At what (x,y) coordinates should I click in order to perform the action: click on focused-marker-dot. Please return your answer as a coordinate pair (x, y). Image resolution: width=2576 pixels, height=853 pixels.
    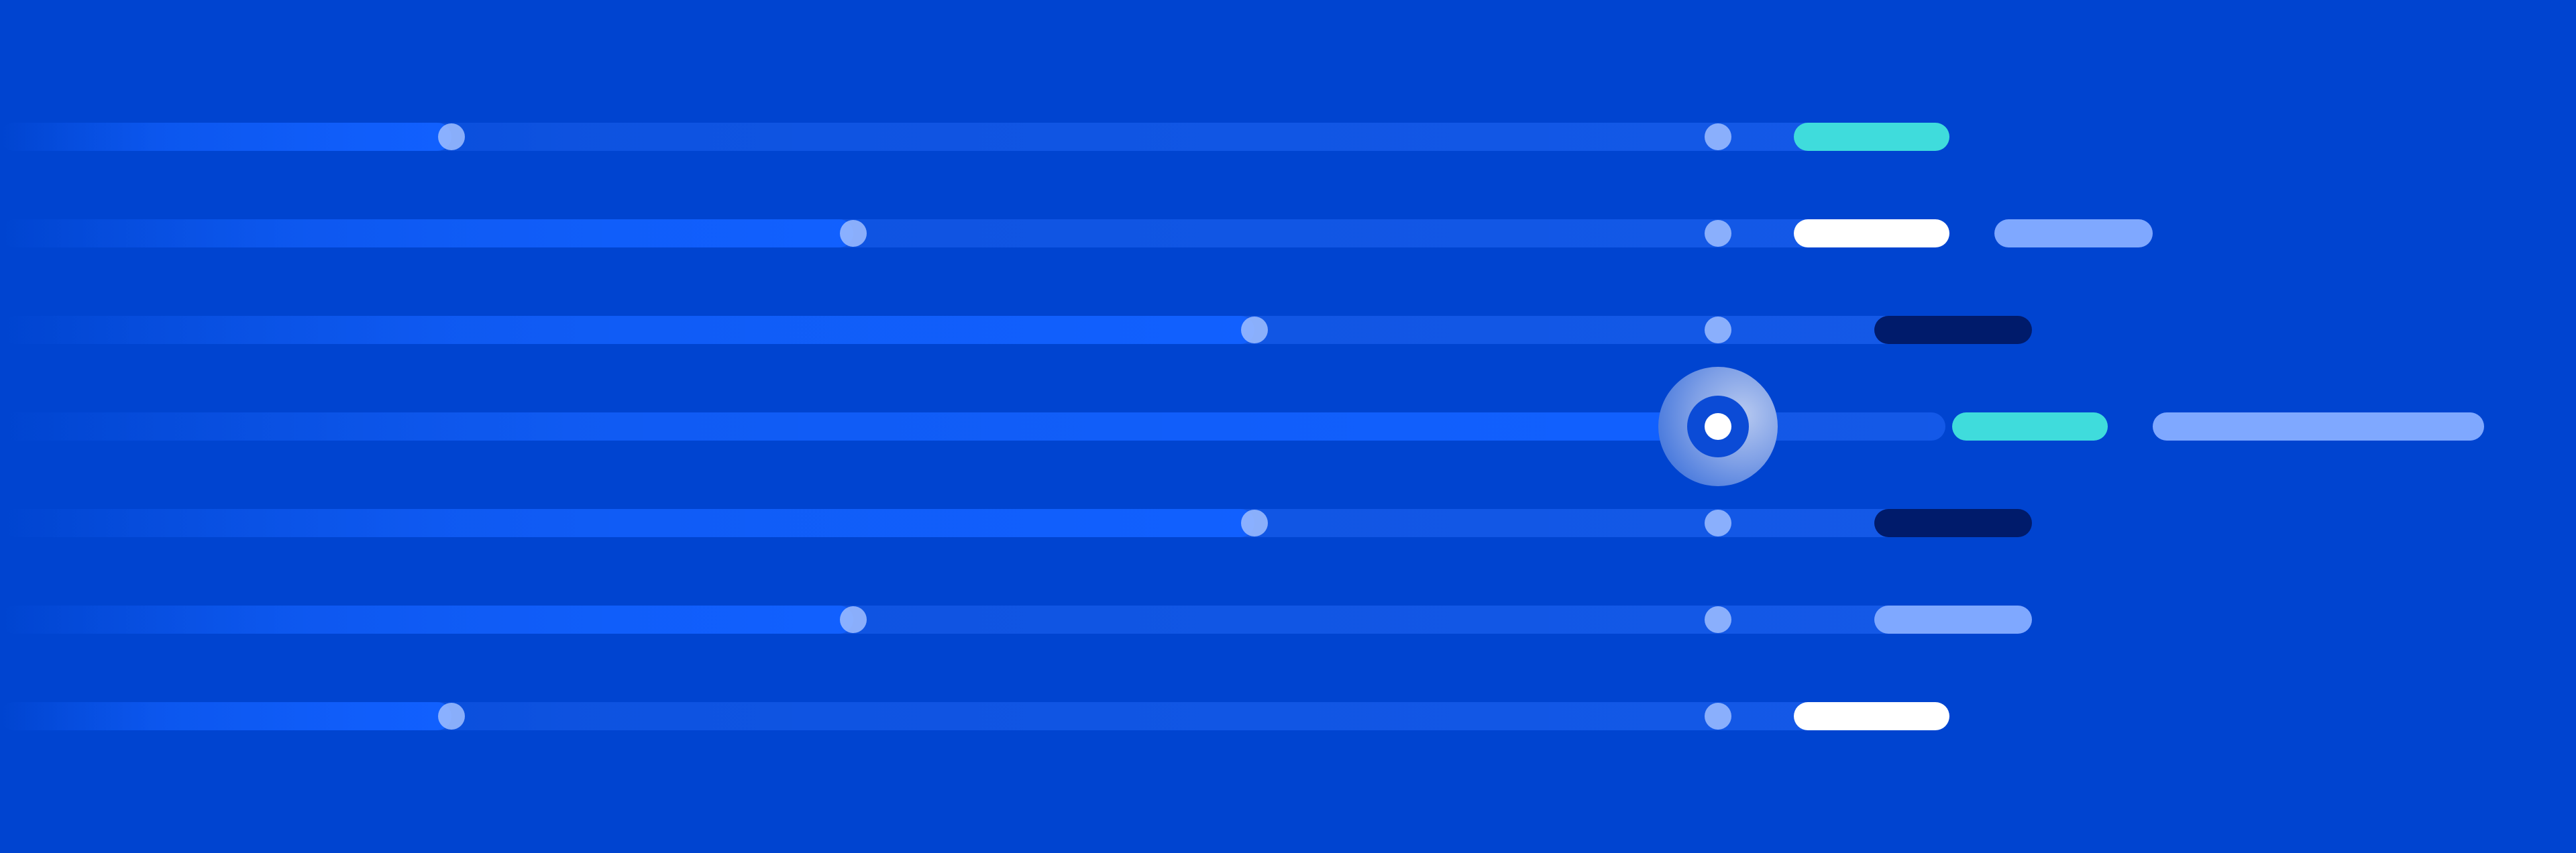
    Looking at the image, I should click on (1718, 427).